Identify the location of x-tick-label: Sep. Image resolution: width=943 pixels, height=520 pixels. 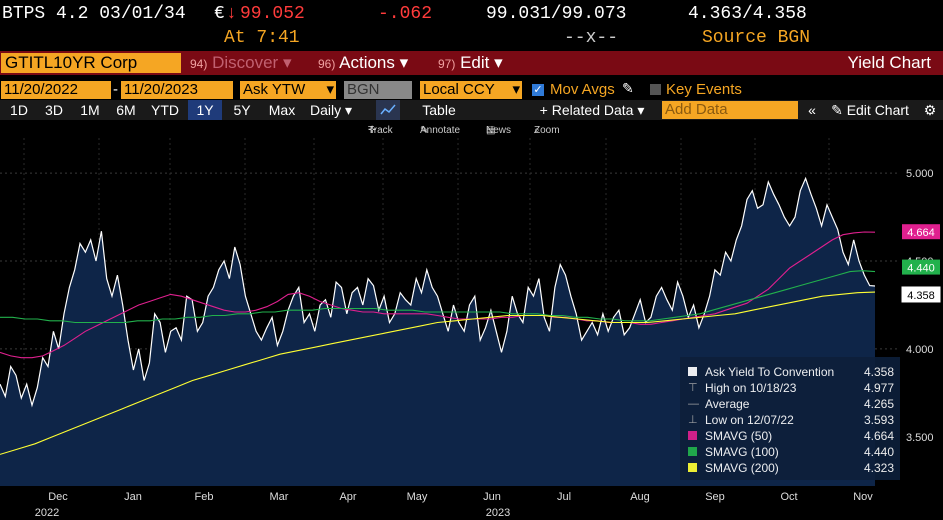
(715, 497).